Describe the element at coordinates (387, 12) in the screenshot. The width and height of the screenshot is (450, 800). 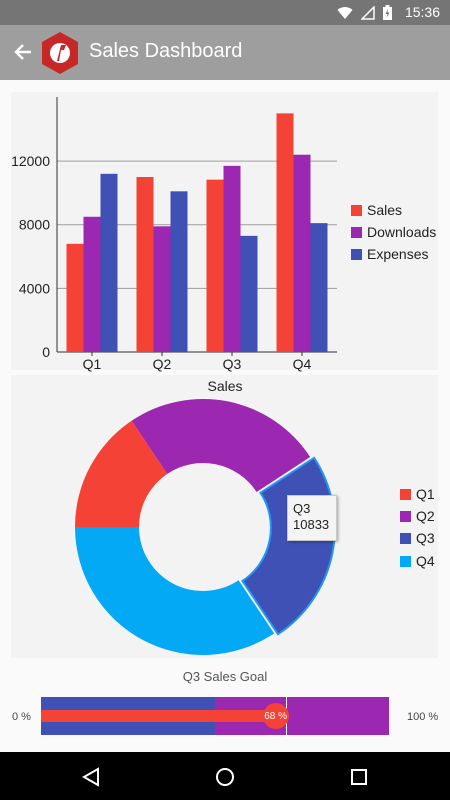
I see `battery-charging-icon` at that location.